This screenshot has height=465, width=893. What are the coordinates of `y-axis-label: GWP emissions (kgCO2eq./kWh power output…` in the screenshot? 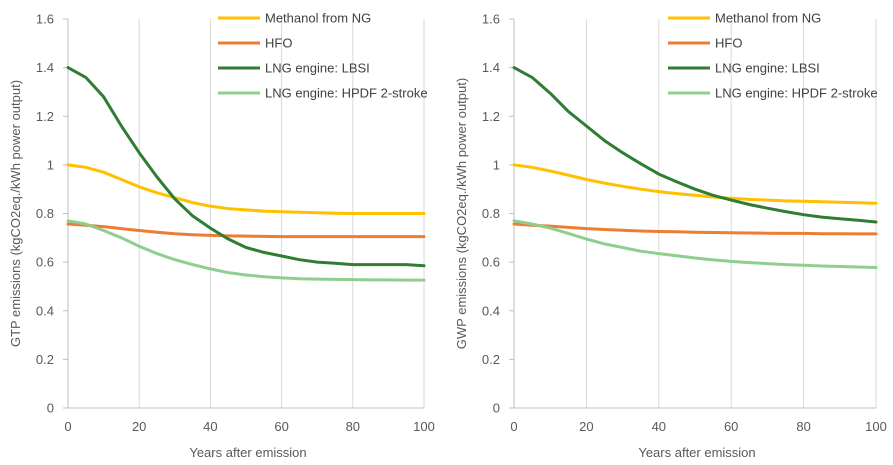 It's located at (461, 213).